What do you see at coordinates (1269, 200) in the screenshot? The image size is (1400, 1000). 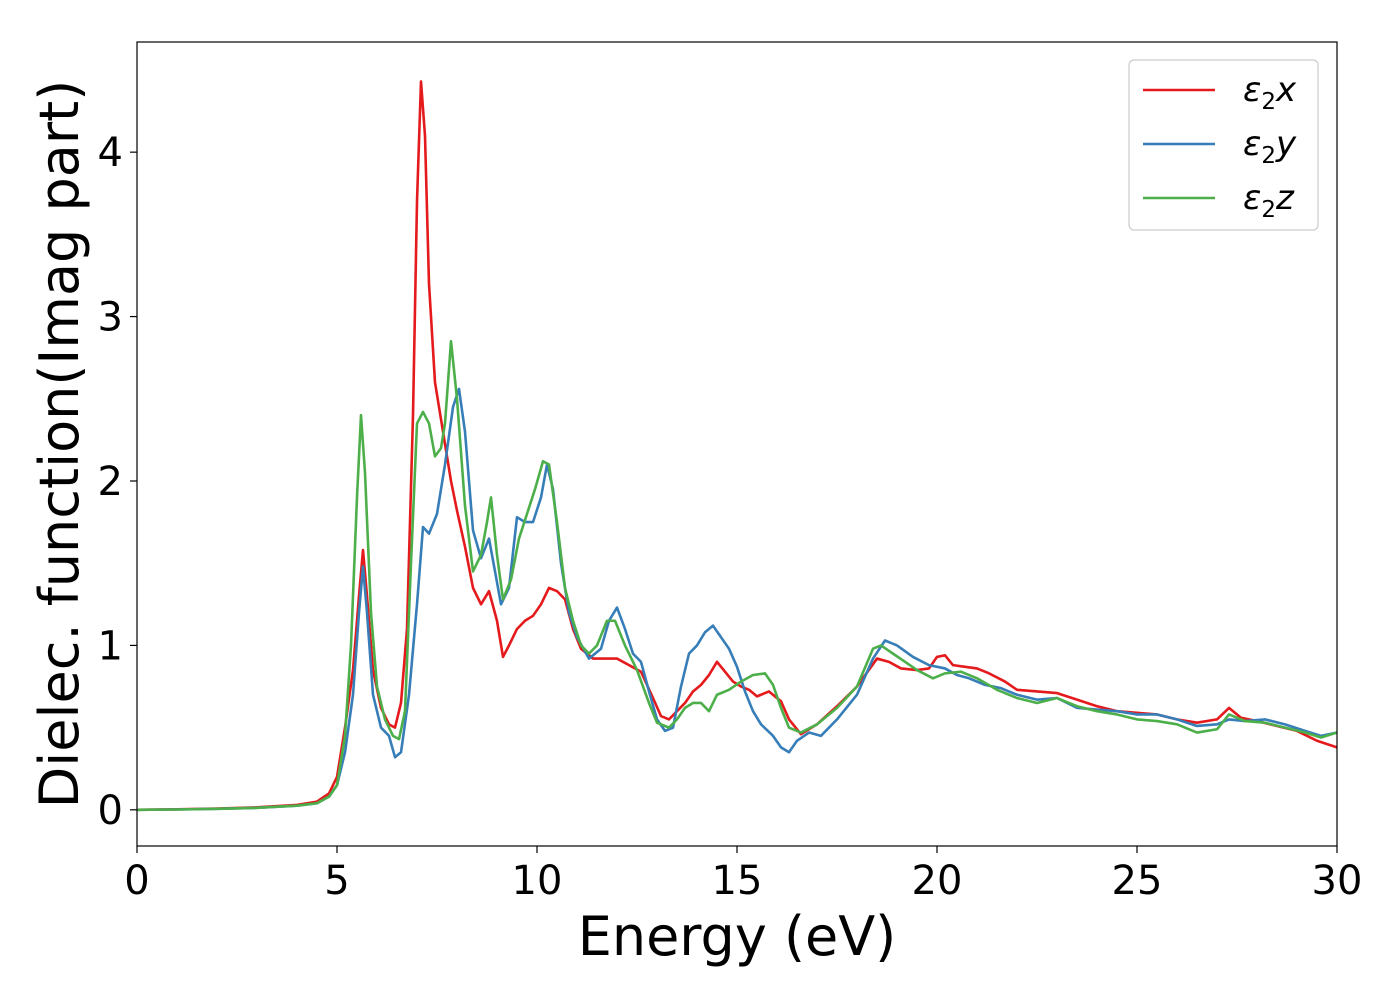 I see `legend-label-z: ε2z` at bounding box center [1269, 200].